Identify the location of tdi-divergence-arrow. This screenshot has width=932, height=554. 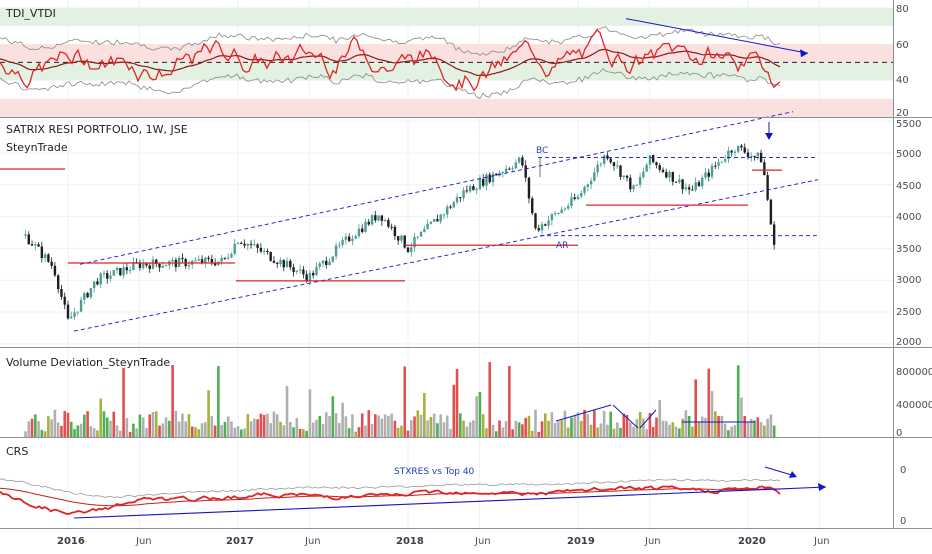
(804, 53).